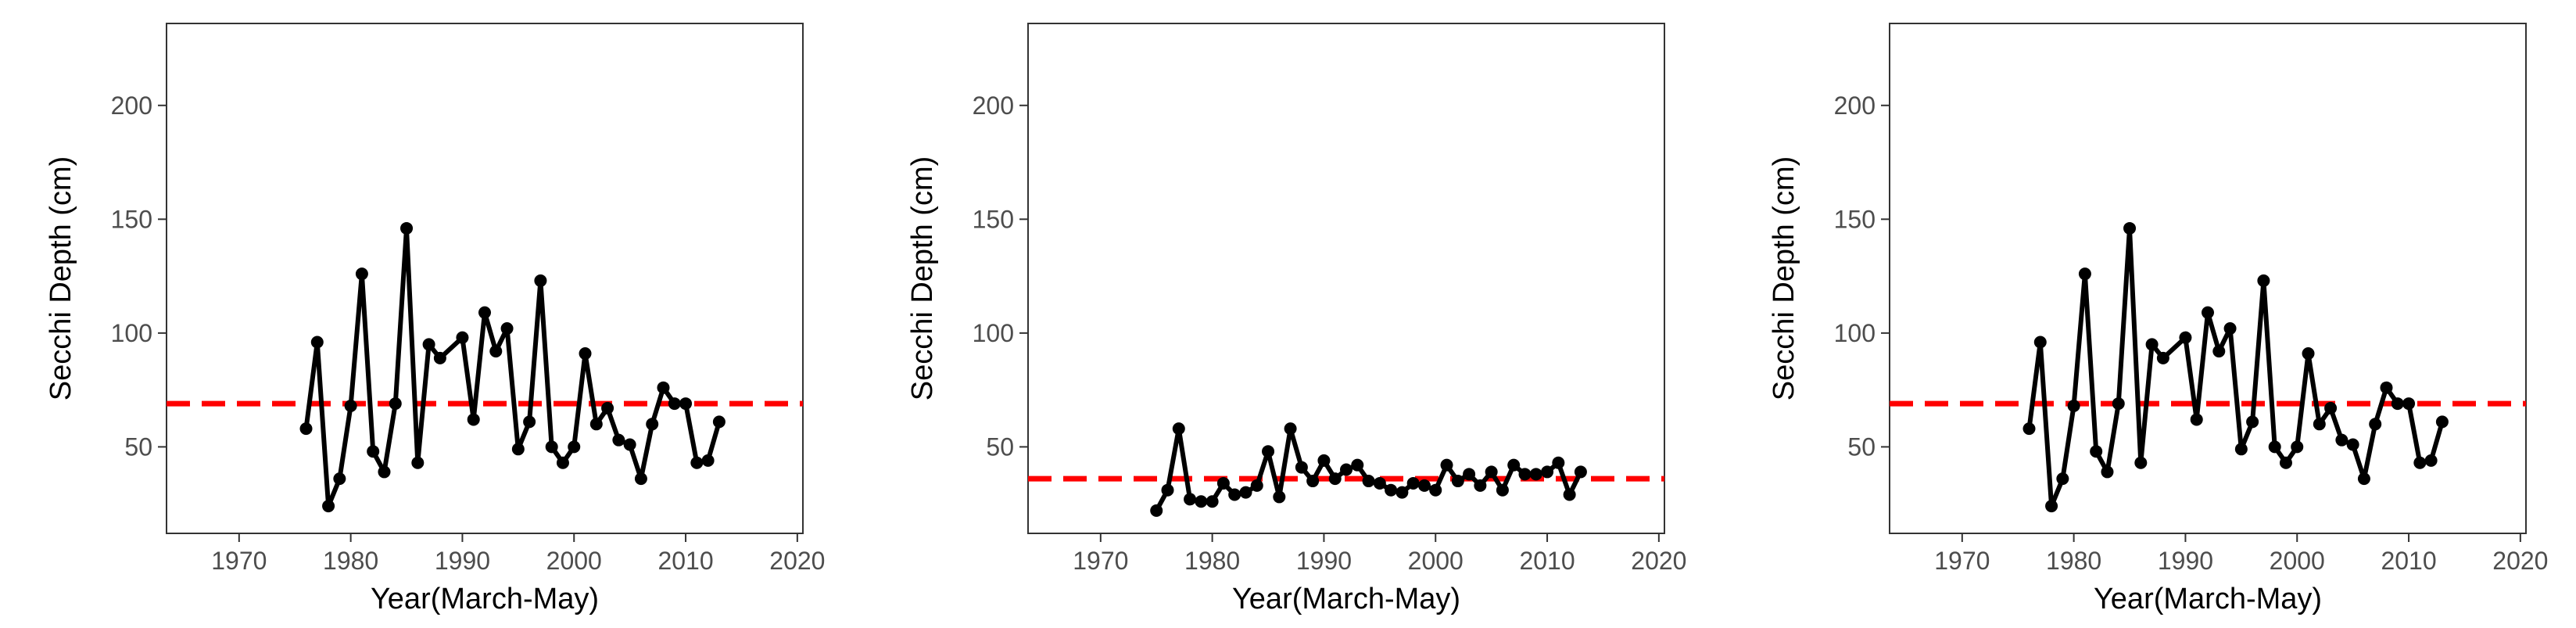  What do you see at coordinates (1100, 561) in the screenshot?
I see `x-tick-label: 1970` at bounding box center [1100, 561].